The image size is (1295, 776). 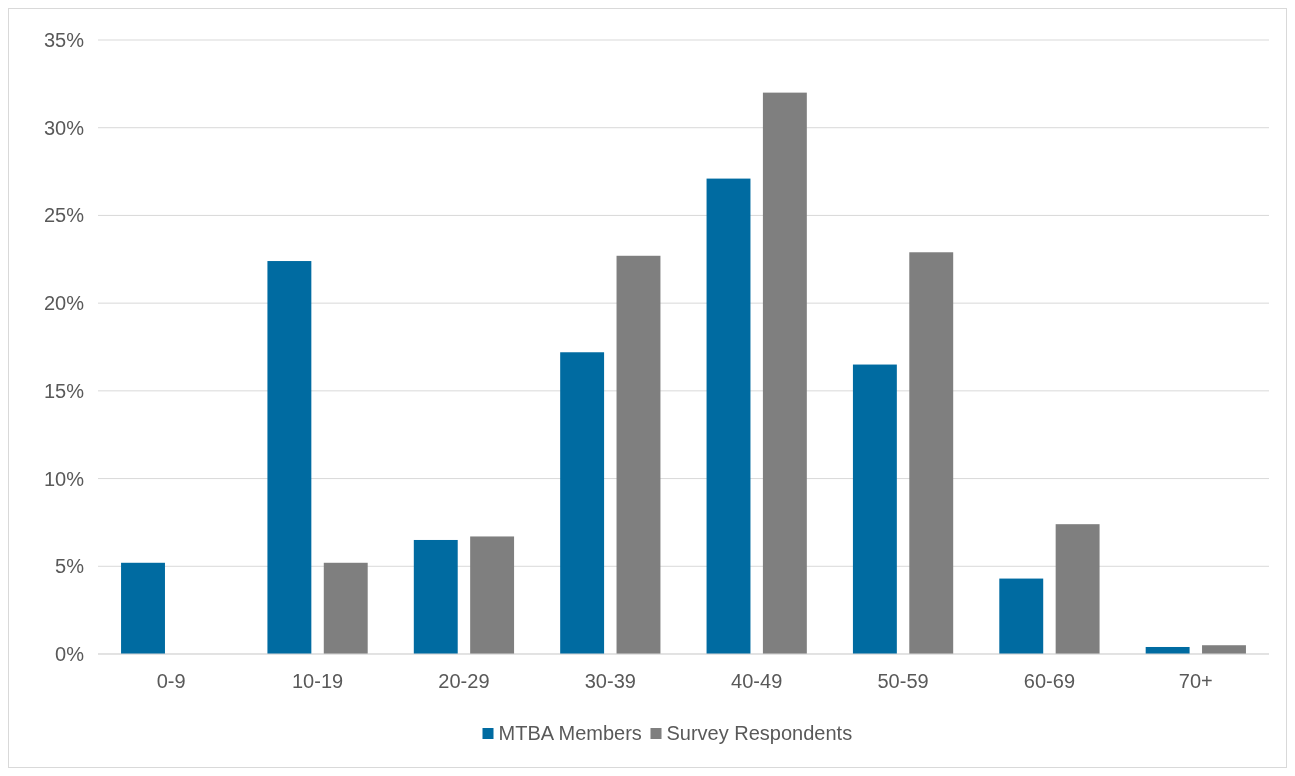 I want to click on legend-label: MTBA Members, so click(x=570, y=733).